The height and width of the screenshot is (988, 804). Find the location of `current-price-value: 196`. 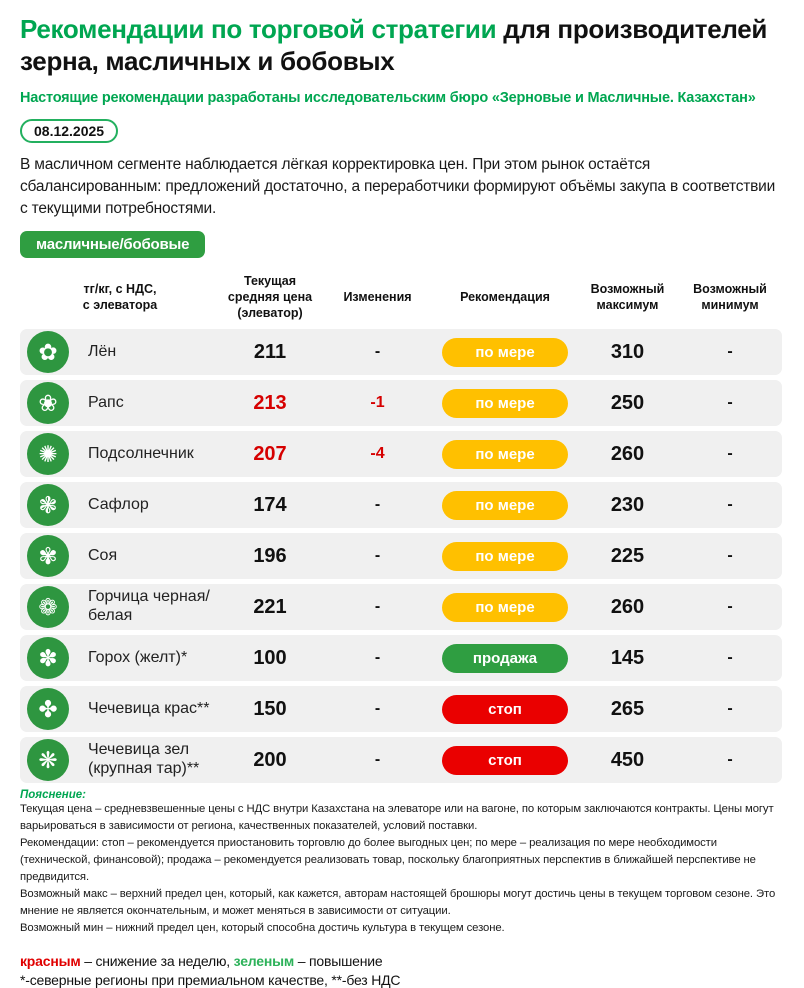

current-price-value: 196 is located at coordinates (270, 555).